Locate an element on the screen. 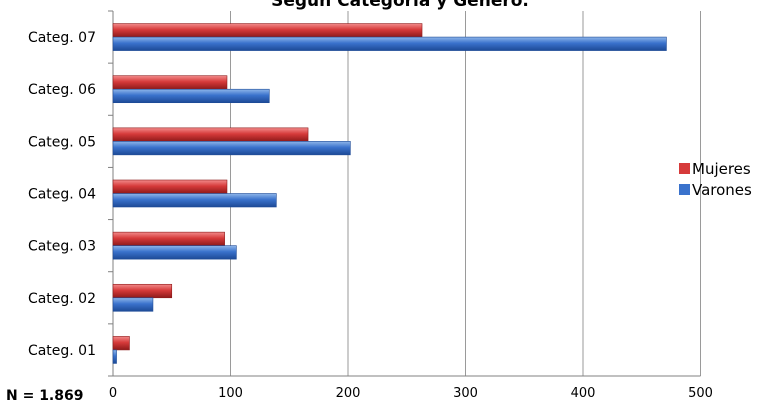 Image resolution: width=778 pixels, height=412 pixels. x-tick-label: 100 is located at coordinates (230, 393).